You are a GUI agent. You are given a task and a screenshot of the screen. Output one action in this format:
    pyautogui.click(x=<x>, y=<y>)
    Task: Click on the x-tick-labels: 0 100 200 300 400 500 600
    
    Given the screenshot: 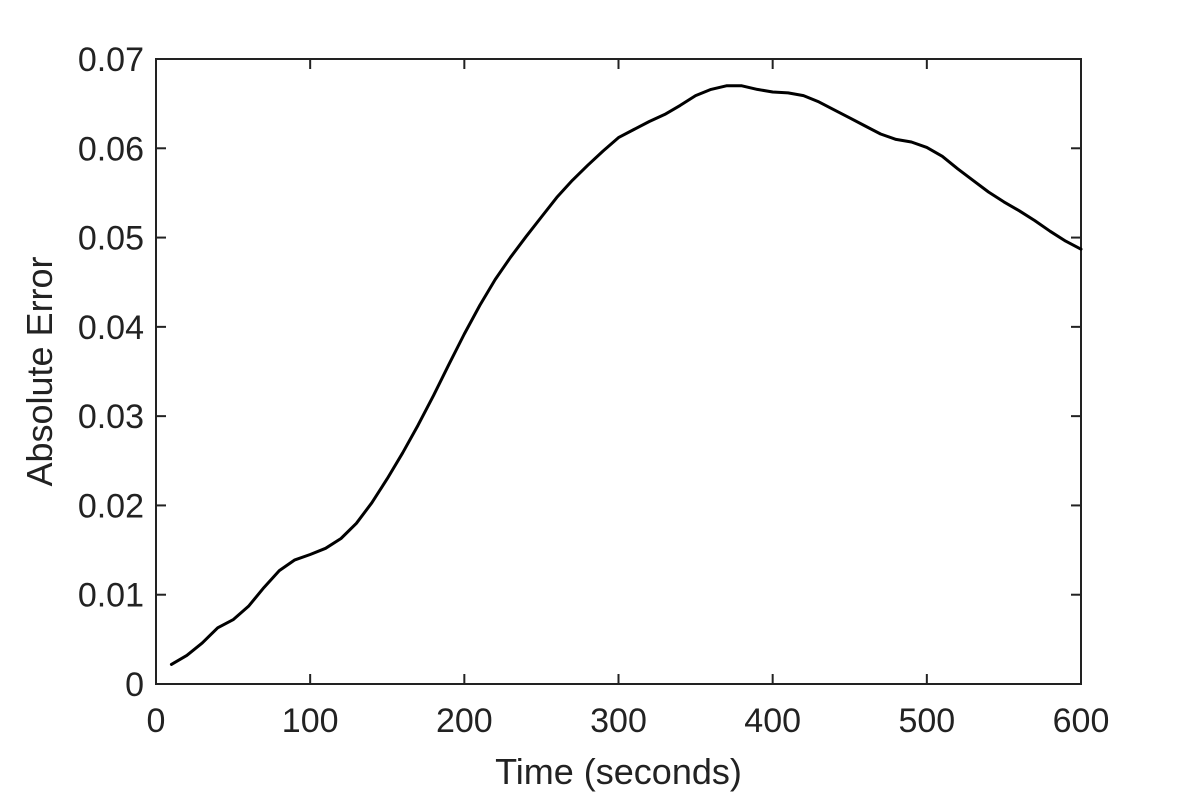 What is the action you would take?
    pyautogui.click(x=628, y=721)
    